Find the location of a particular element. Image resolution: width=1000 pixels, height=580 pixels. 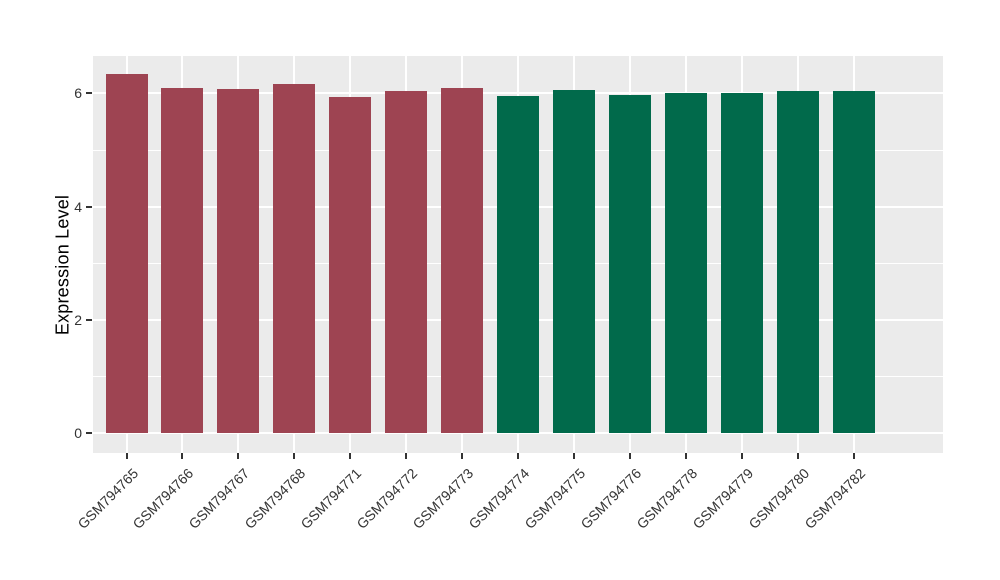

bar-GSM794767 is located at coordinates (238, 261).